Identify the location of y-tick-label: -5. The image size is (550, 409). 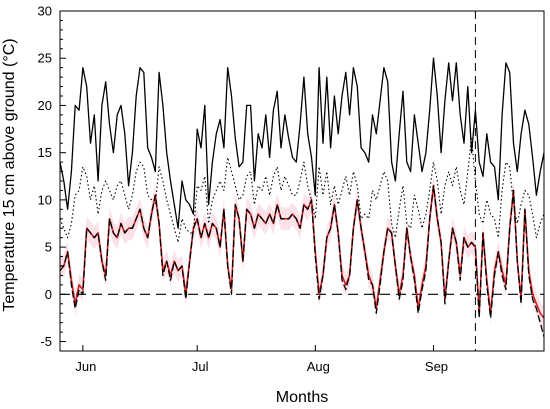
(46, 341).